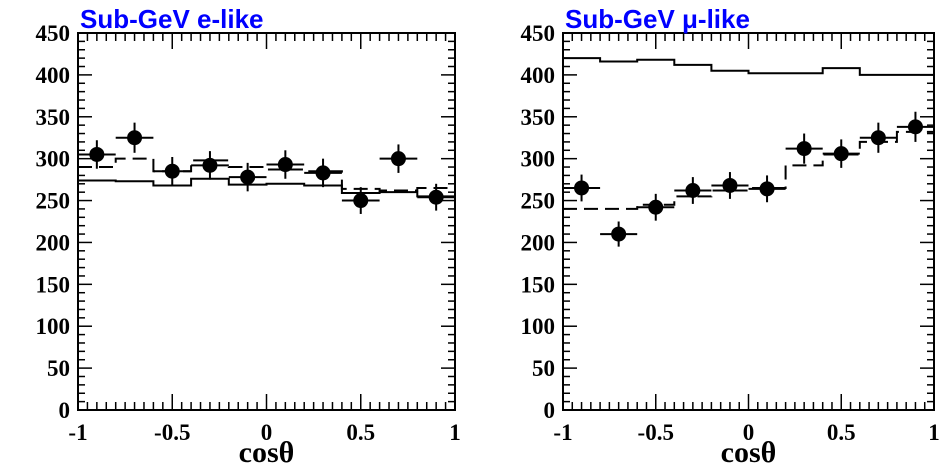  Describe the element at coordinates (172, 19) in the screenshot. I see `chart-title: Sub-GeV e-like` at that location.